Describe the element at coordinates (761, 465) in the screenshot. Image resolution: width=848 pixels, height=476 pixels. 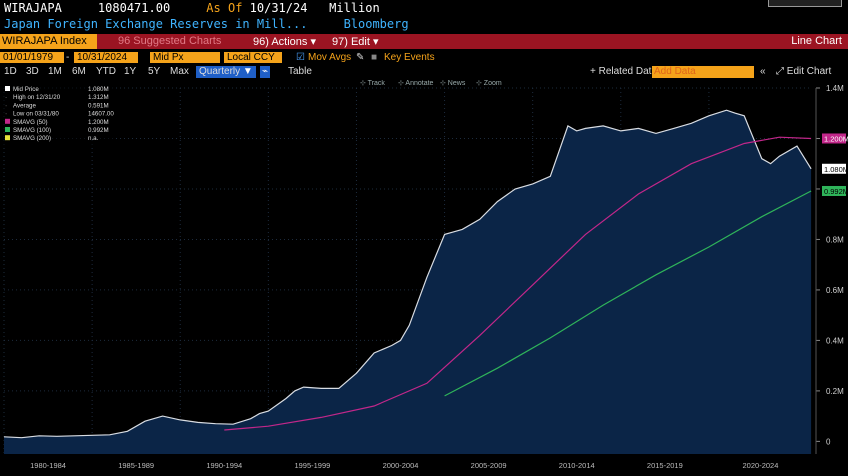
I see `x-tick-label: 2020-2024` at that location.